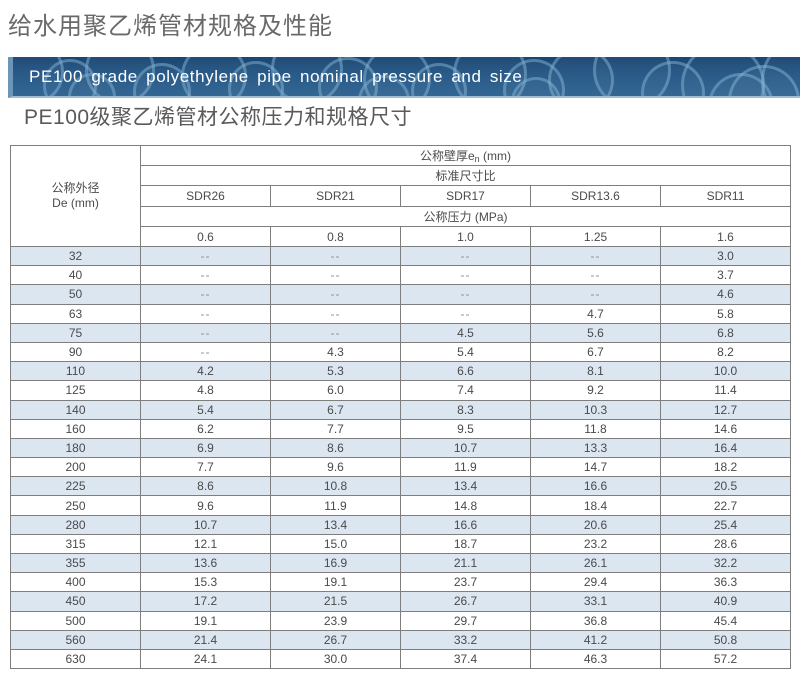  Describe the element at coordinates (335, 352) in the screenshot. I see `wall-thickness-cell: 4.3` at that location.